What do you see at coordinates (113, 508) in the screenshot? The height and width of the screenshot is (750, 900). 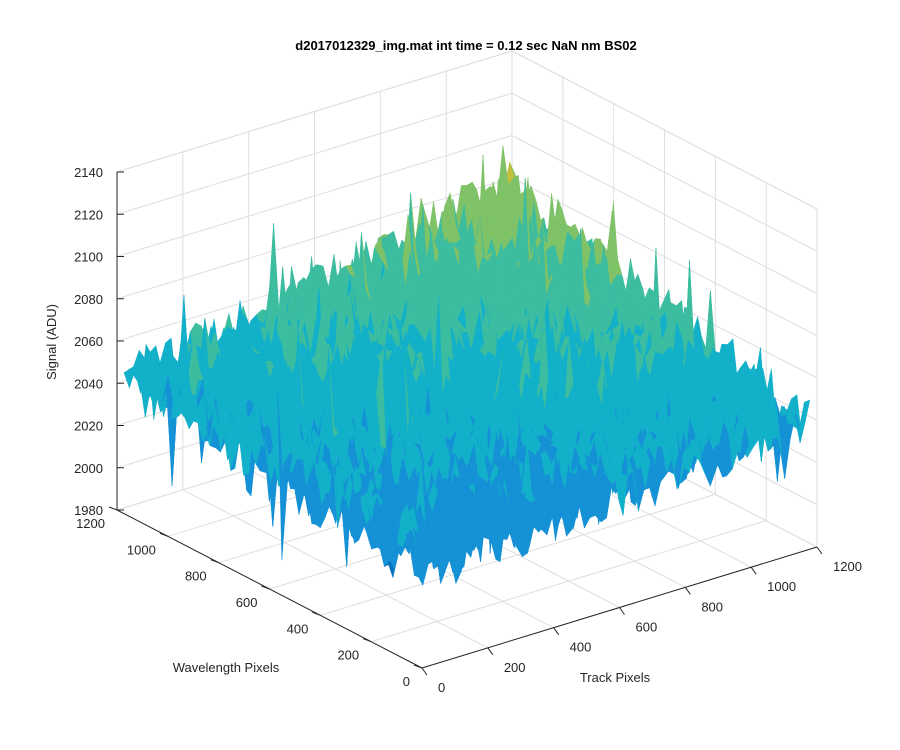 I see `y-tick` at bounding box center [113, 508].